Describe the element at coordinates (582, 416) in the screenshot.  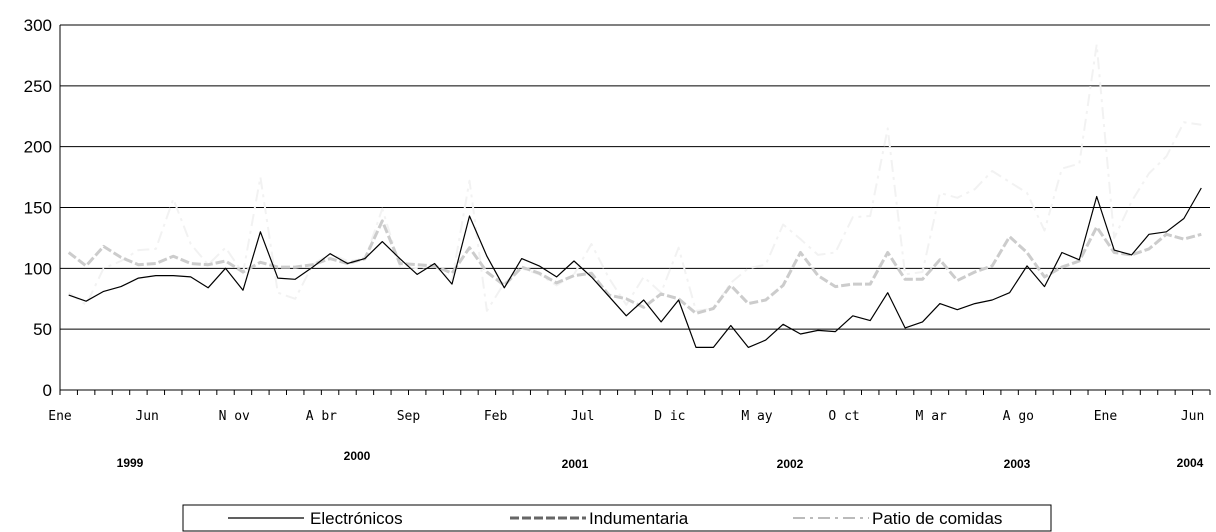
I see `x-tick-label: Jul` at that location.